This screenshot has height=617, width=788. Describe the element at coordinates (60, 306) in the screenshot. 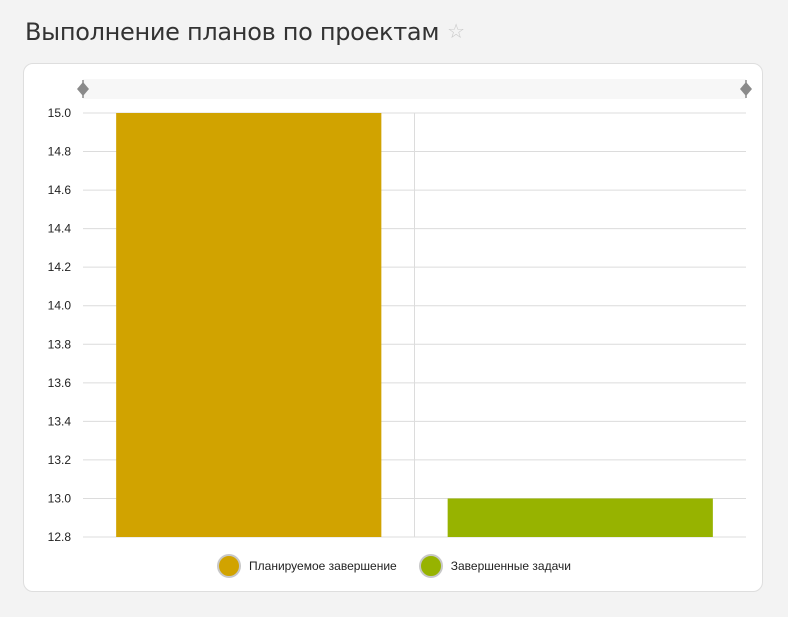

I see `y-tick-label: 14.0` at that location.